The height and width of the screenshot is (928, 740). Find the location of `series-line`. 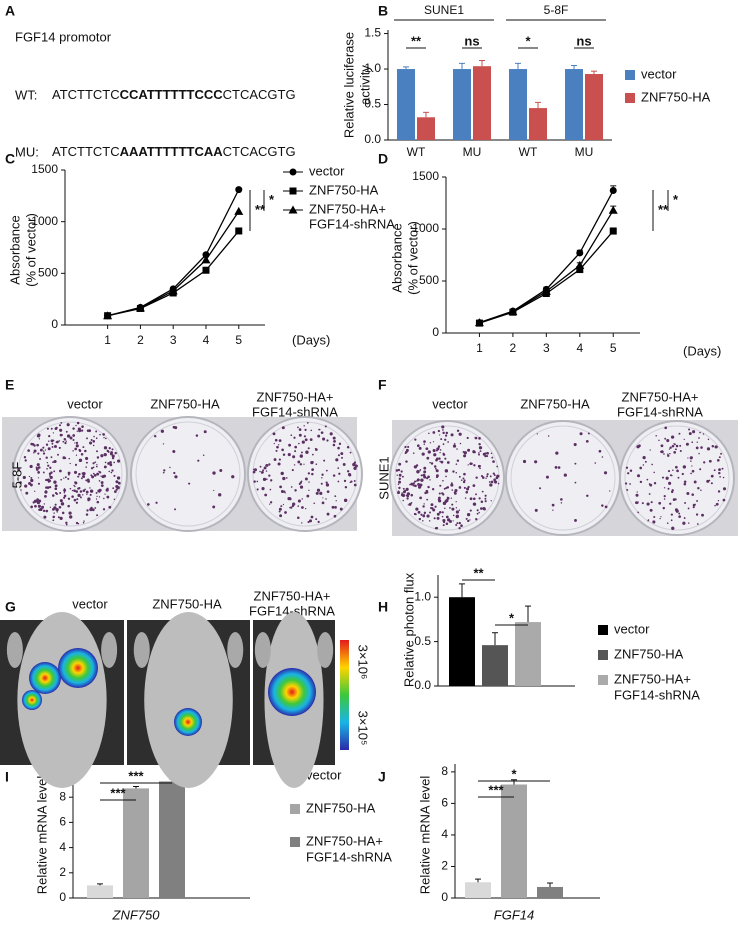

series-line is located at coordinates (546, 277).